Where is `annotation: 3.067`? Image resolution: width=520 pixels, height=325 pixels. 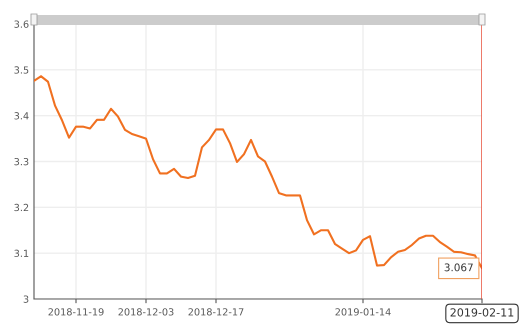 annotation: 3.067 is located at coordinates (458, 267).